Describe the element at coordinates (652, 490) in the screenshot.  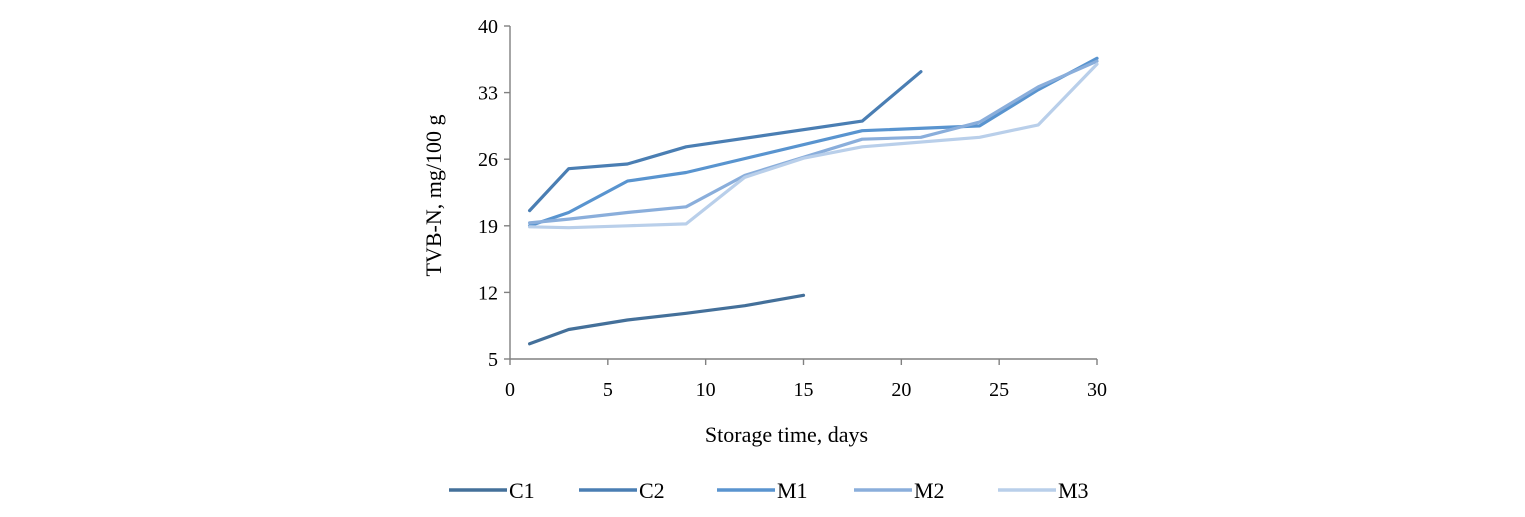
I see `legend-label: C2` at that location.